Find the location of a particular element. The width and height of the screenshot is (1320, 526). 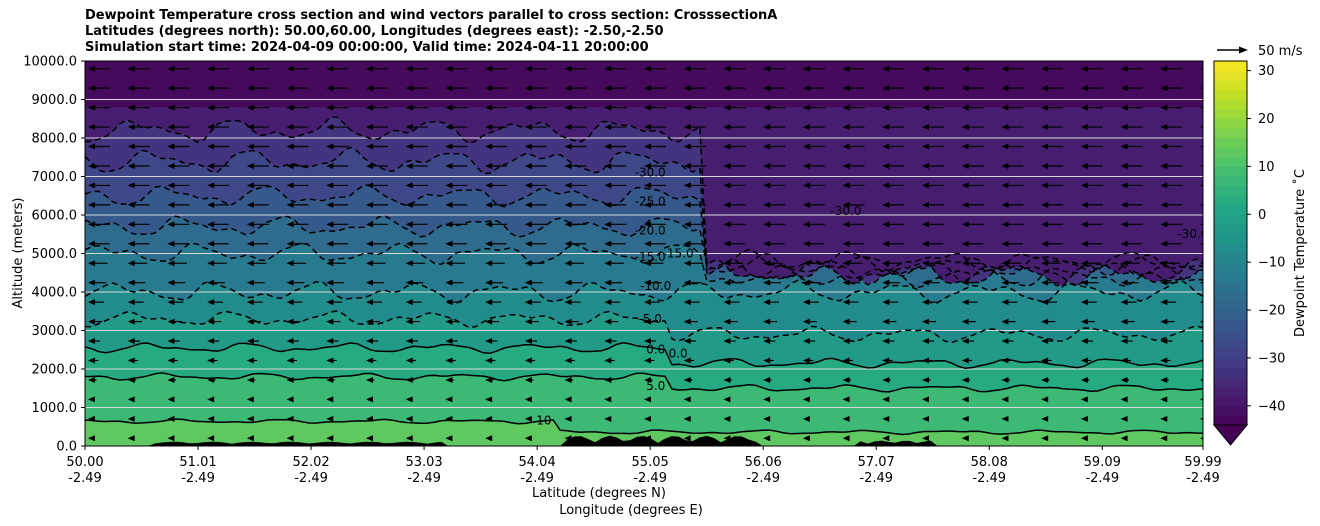

contour-label: -25.0 is located at coordinates (650, 201).